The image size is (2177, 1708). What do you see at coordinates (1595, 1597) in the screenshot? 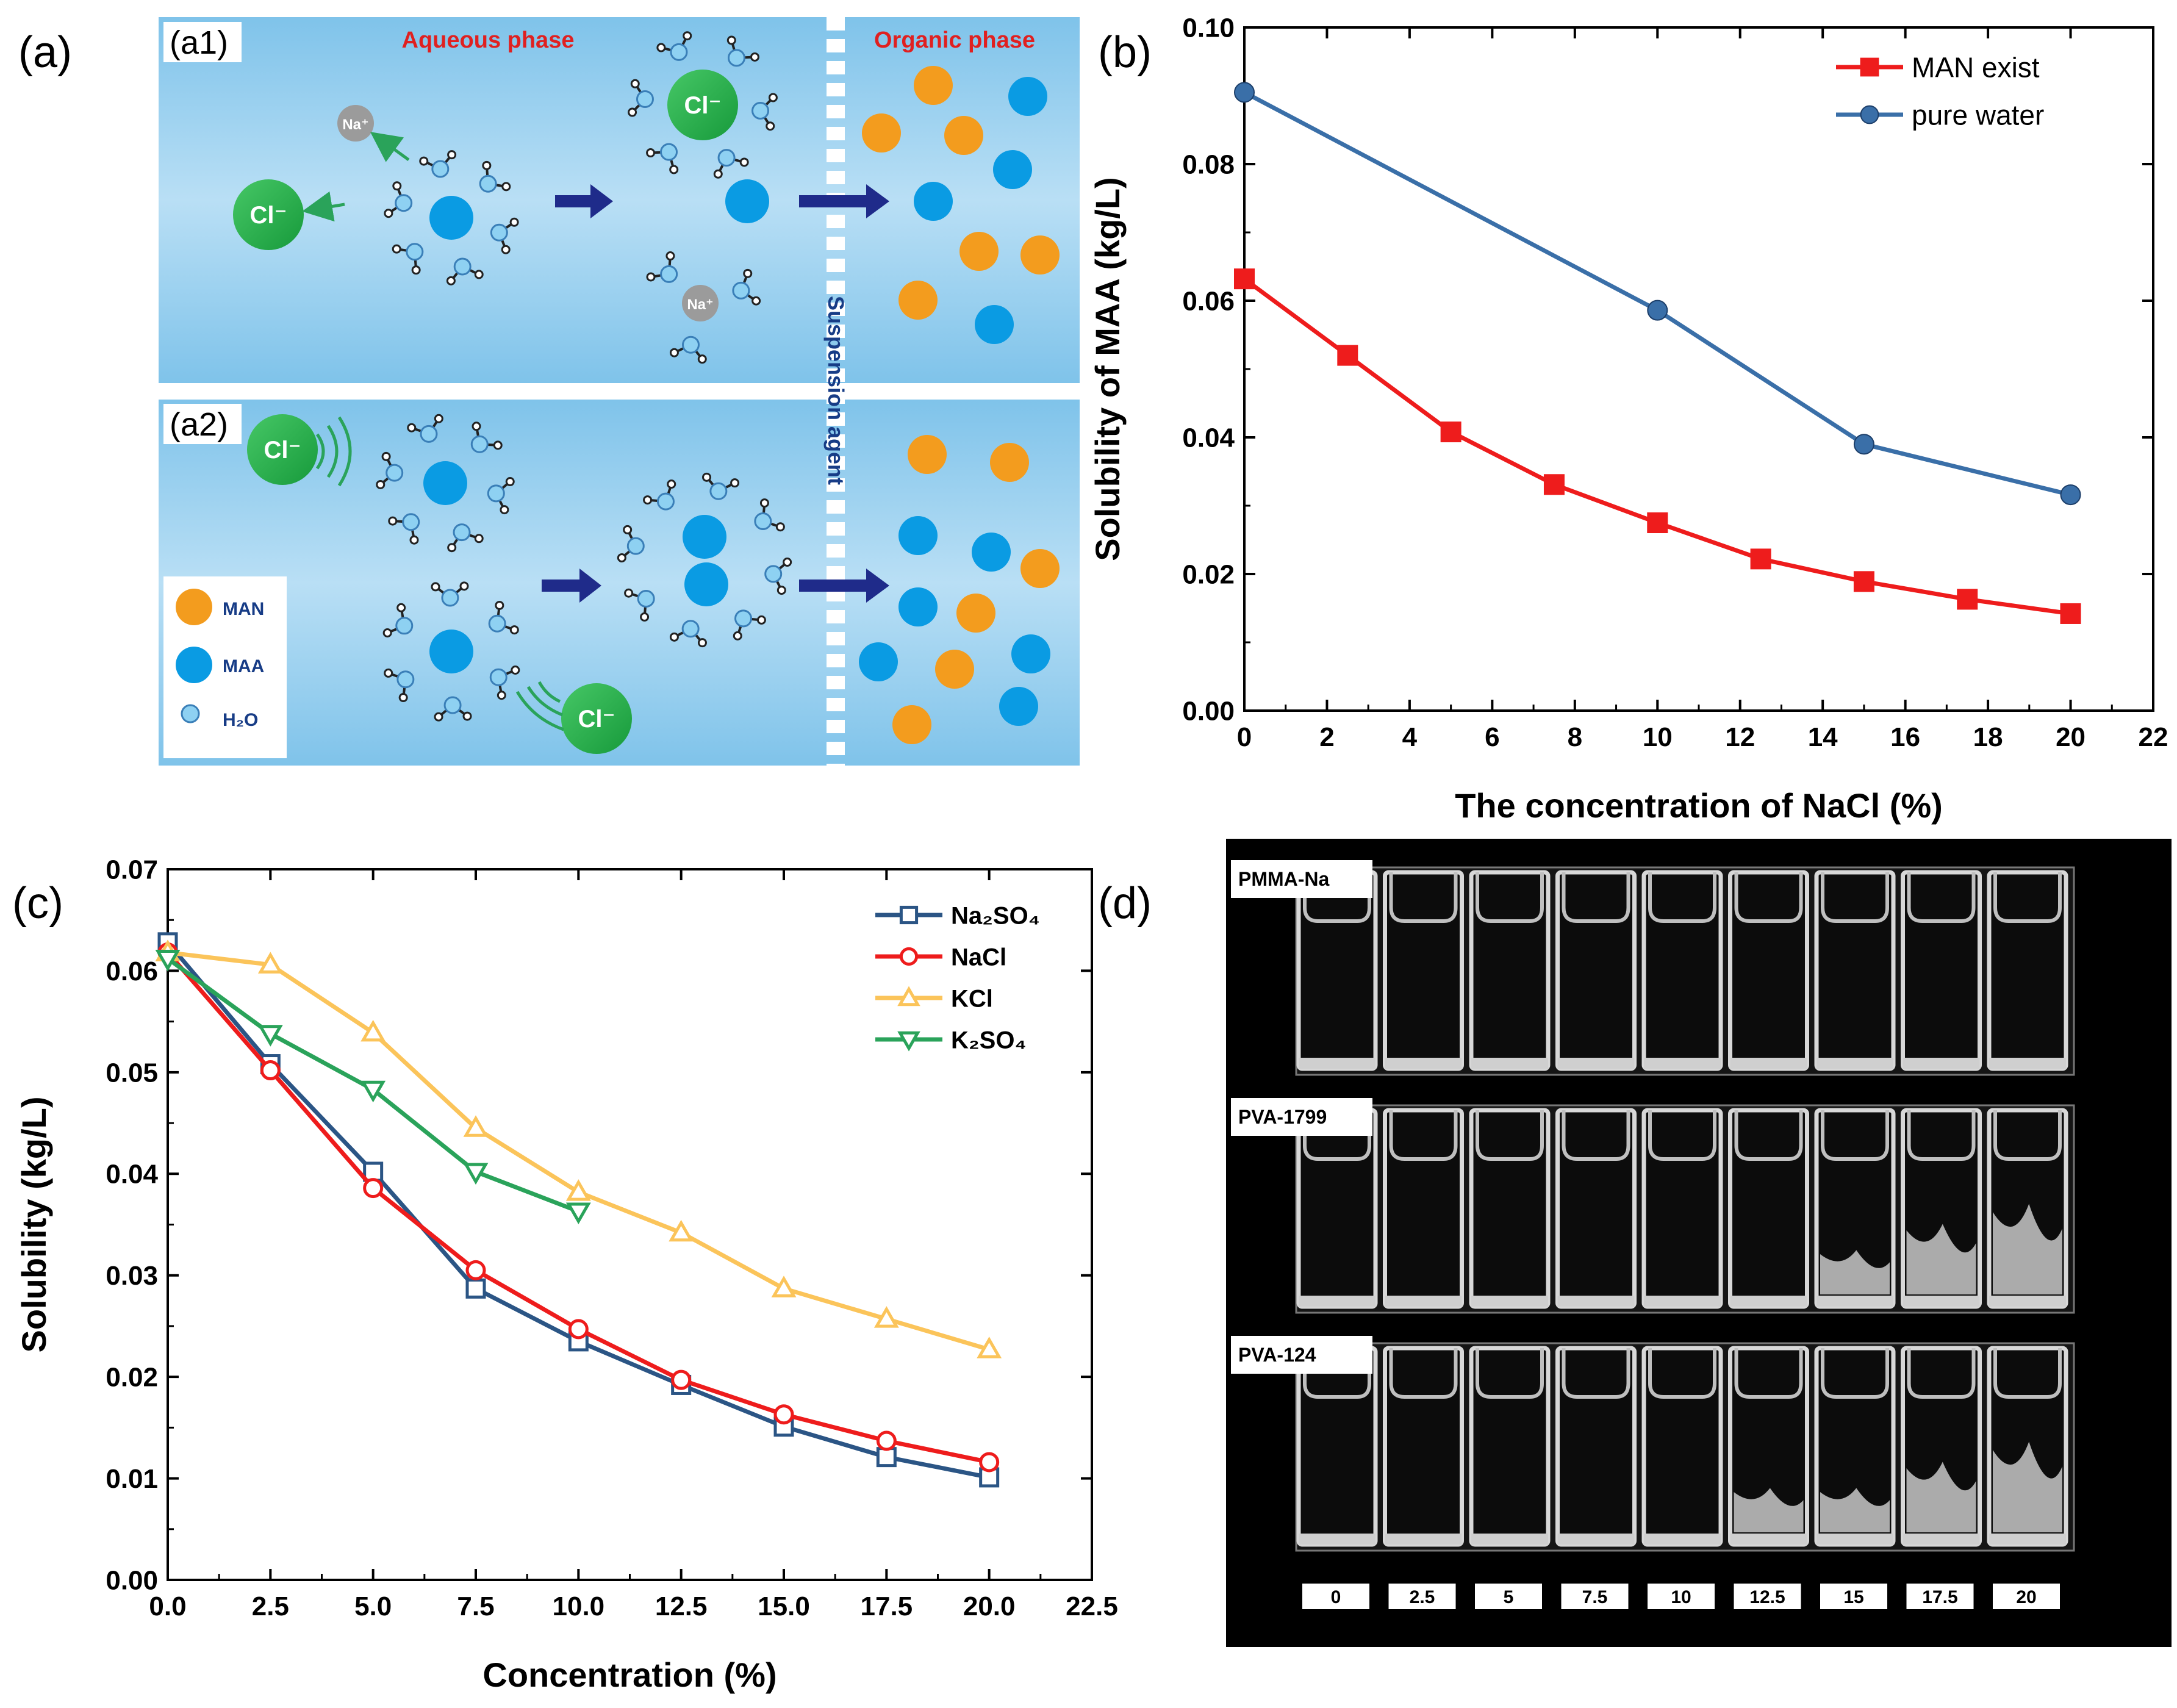
I see `concentration-label-text: 7.5` at bounding box center [1595, 1597].